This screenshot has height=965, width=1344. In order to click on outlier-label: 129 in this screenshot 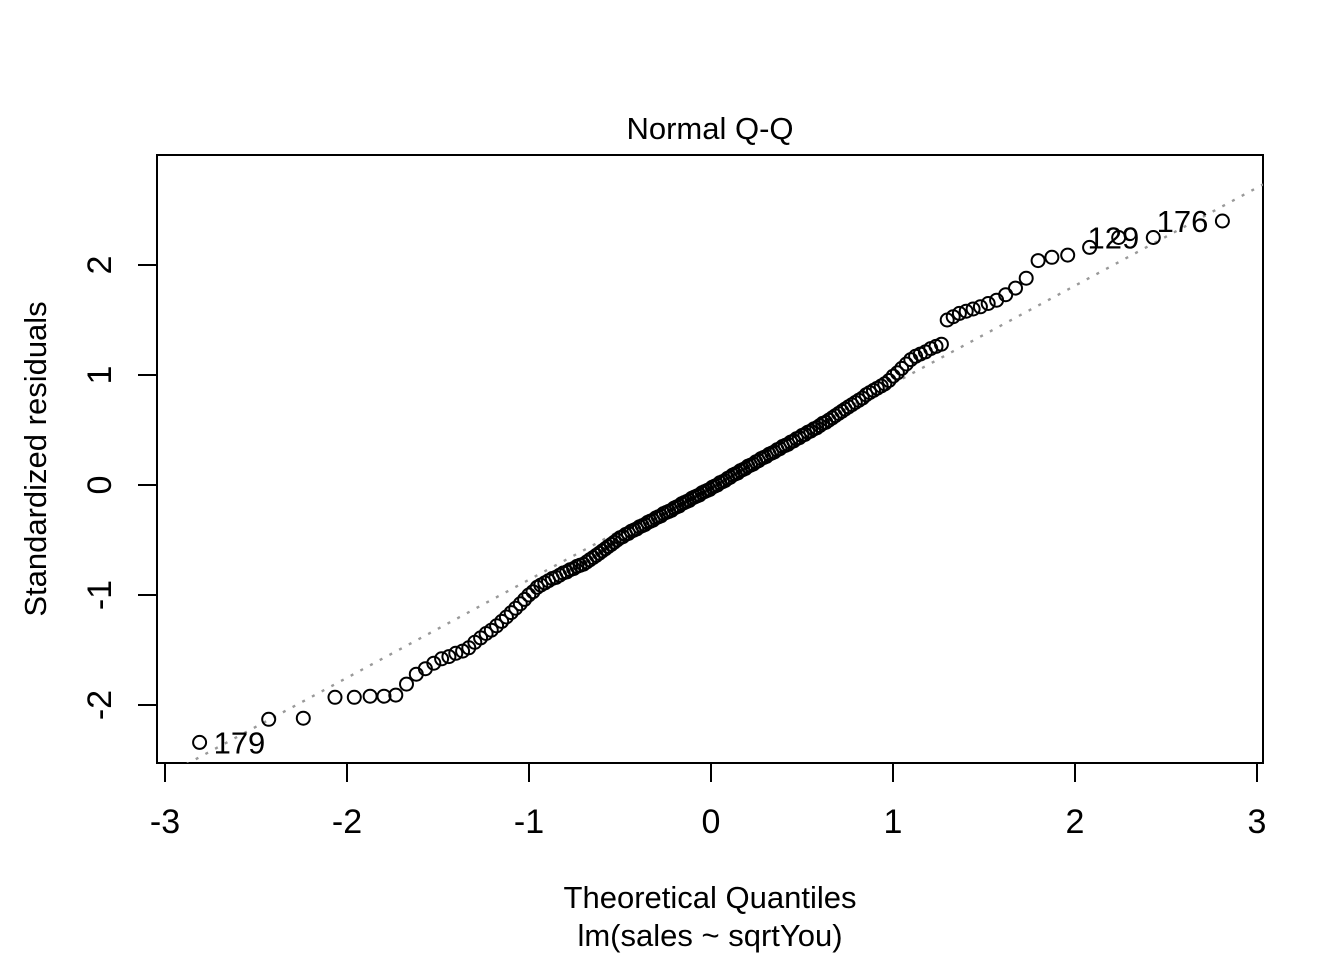, I will do `click(1114, 238)`.